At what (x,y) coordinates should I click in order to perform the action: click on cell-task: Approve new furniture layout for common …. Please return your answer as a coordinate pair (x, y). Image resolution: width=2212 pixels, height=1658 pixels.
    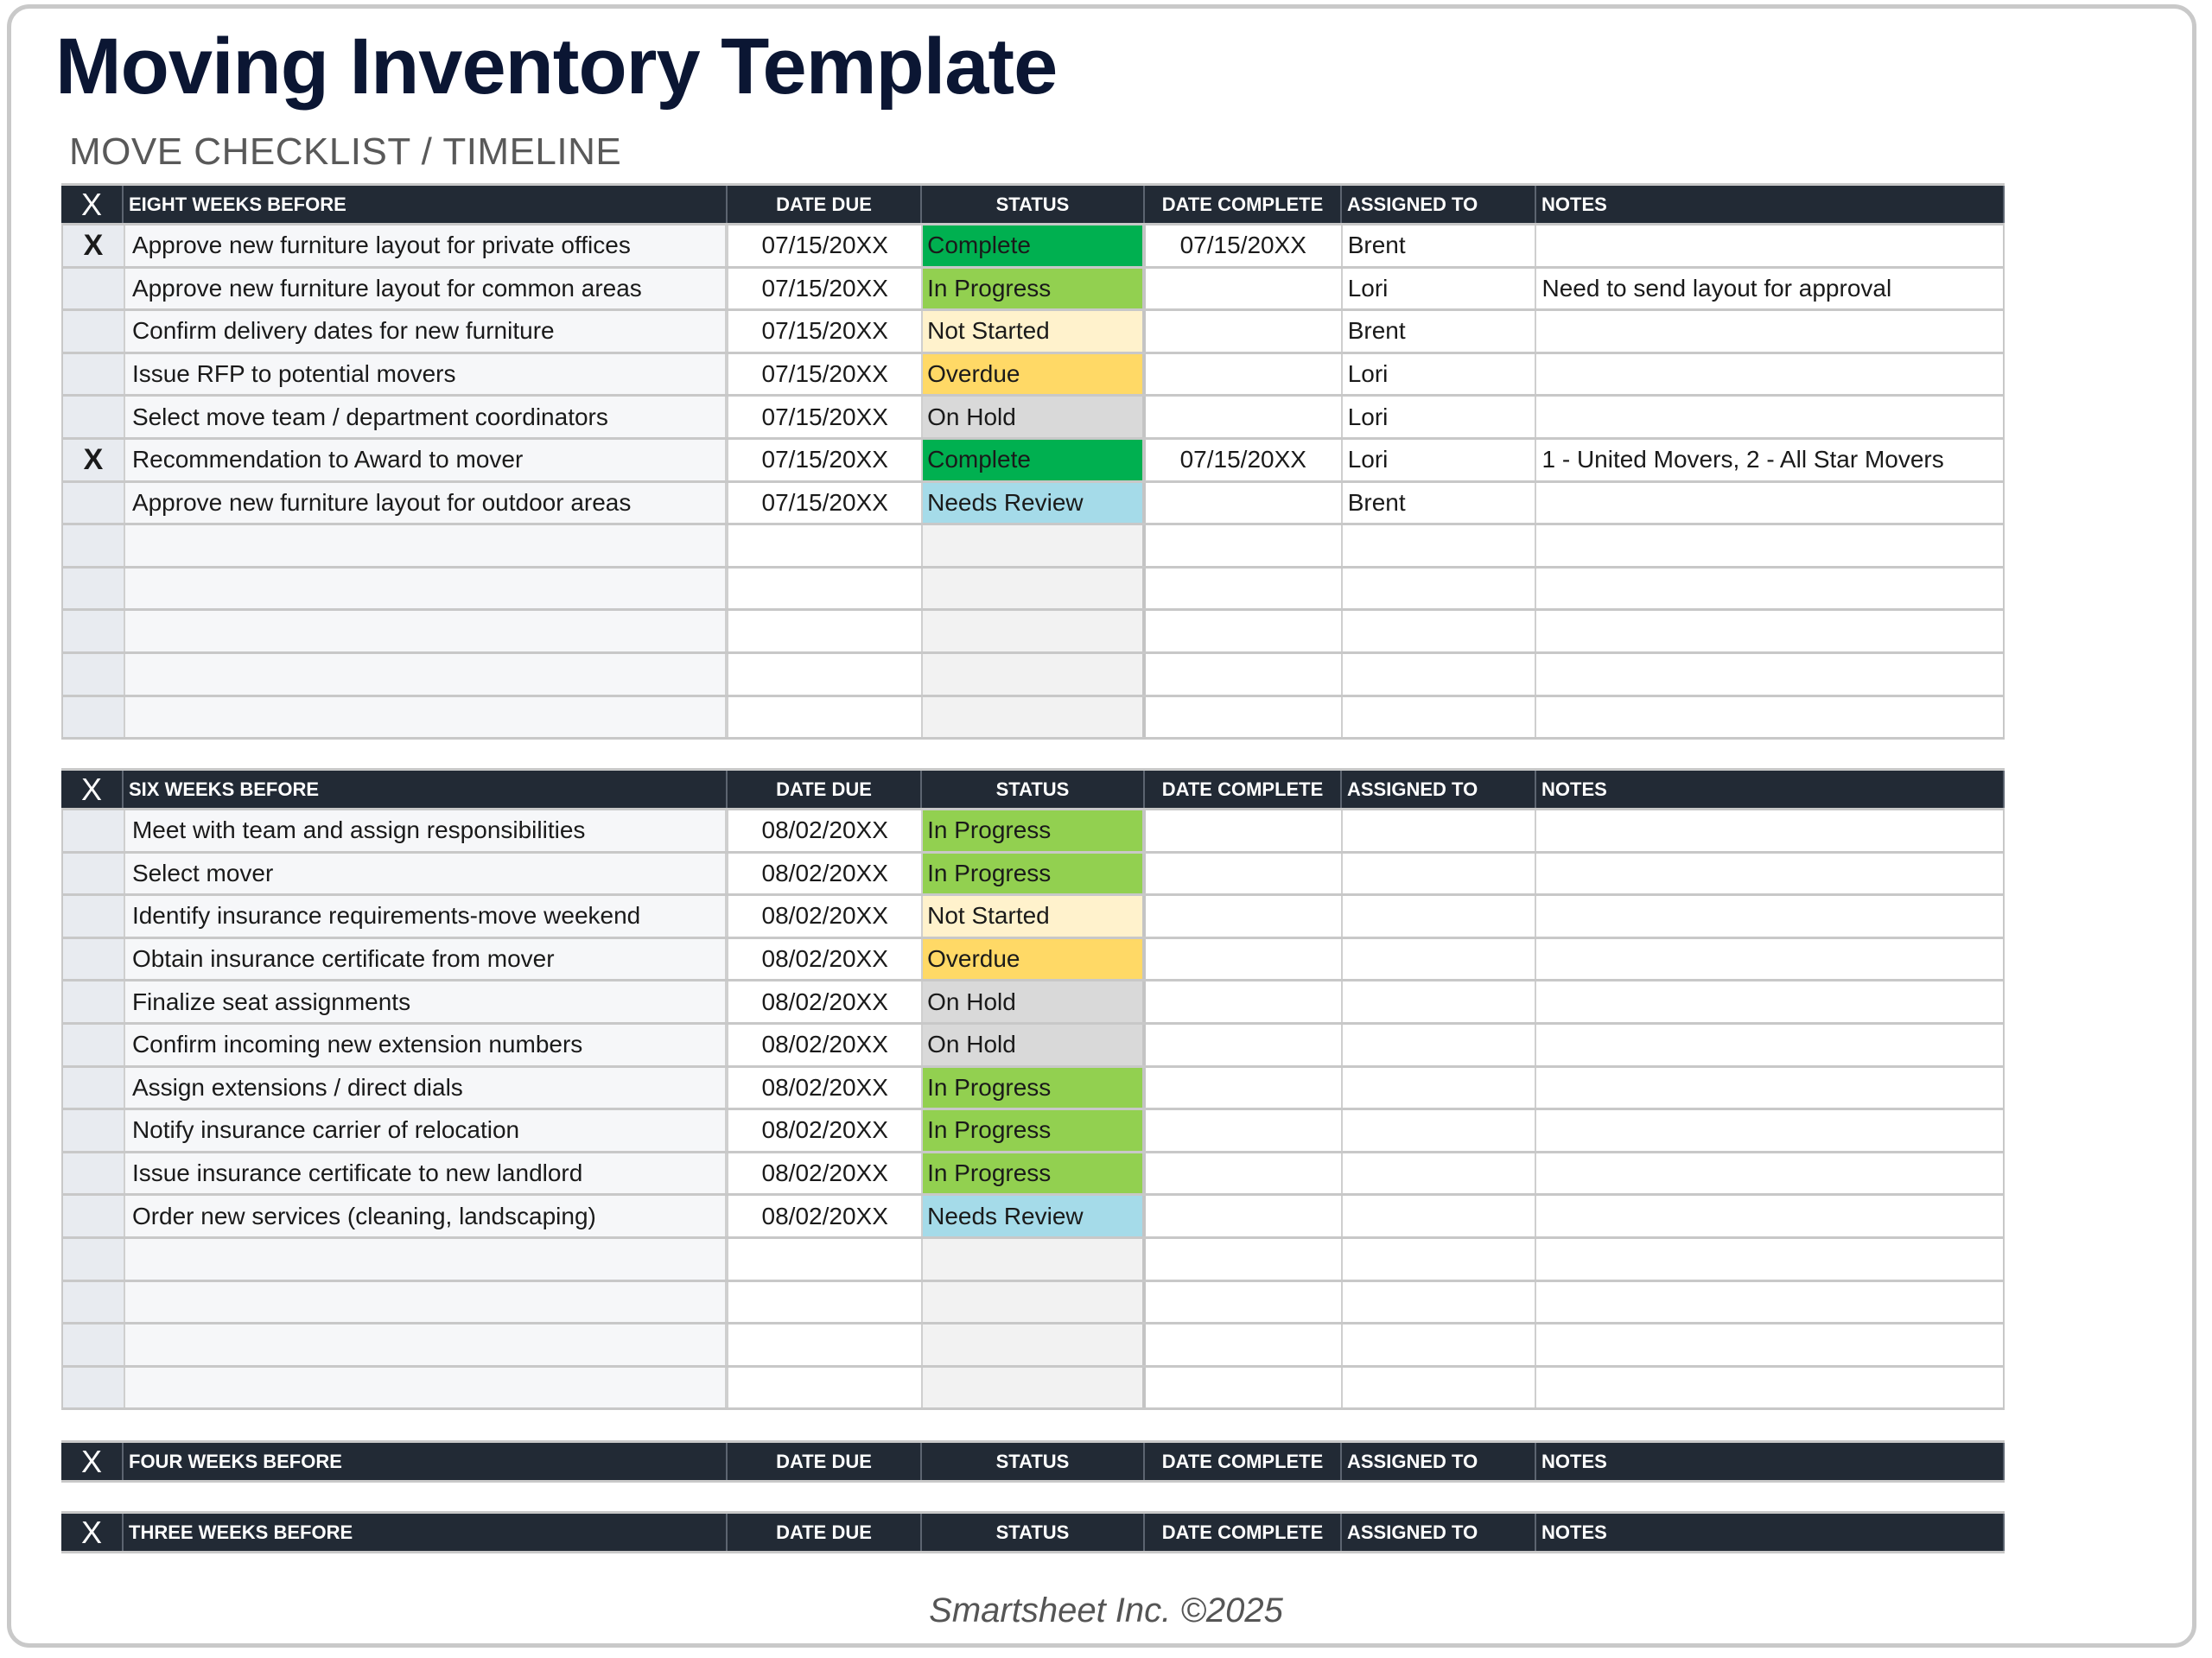
    Looking at the image, I should click on (426, 288).